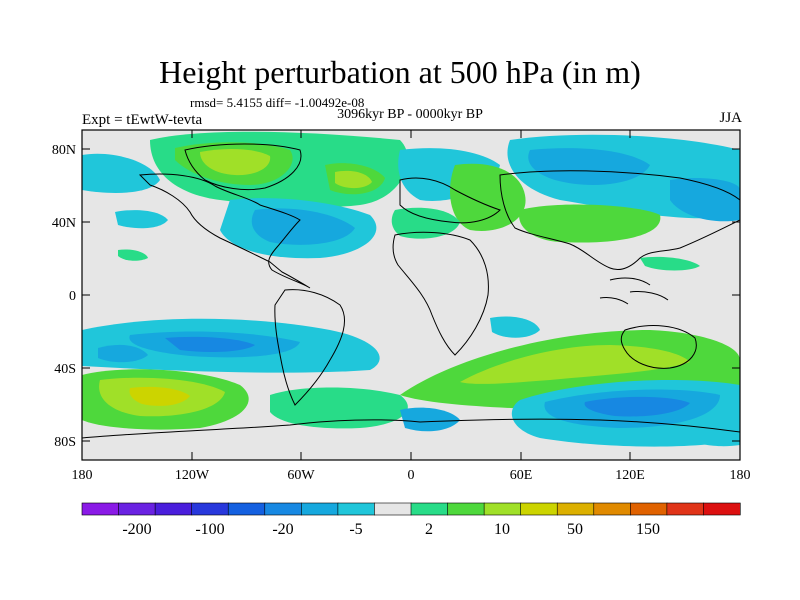 The height and width of the screenshot is (600, 800). What do you see at coordinates (142, 120) in the screenshot?
I see `experiment-label: Expt = tEwtW-tevta` at bounding box center [142, 120].